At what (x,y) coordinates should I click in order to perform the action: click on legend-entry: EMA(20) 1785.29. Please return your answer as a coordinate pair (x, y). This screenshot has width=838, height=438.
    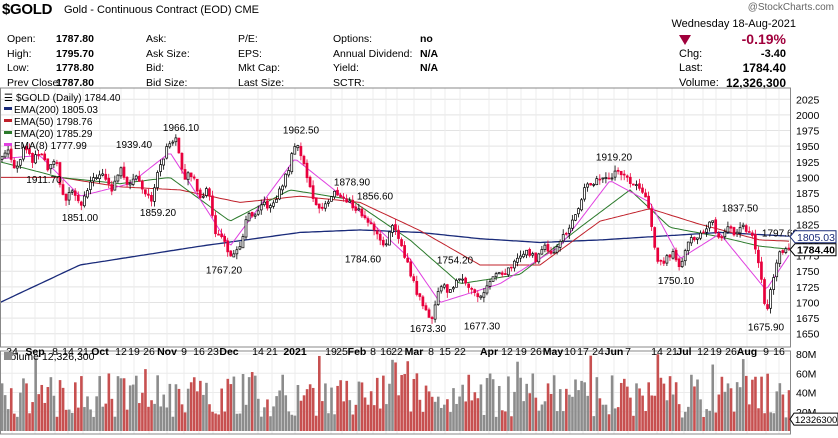
    Looking at the image, I should click on (53, 134).